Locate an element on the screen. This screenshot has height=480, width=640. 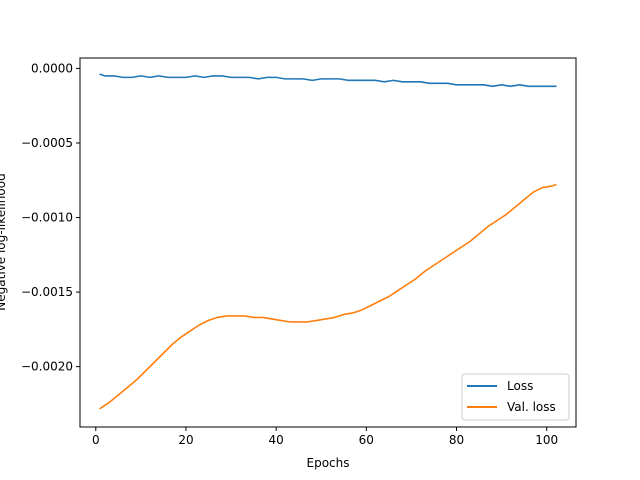
series-line-loss is located at coordinates (328, 80).